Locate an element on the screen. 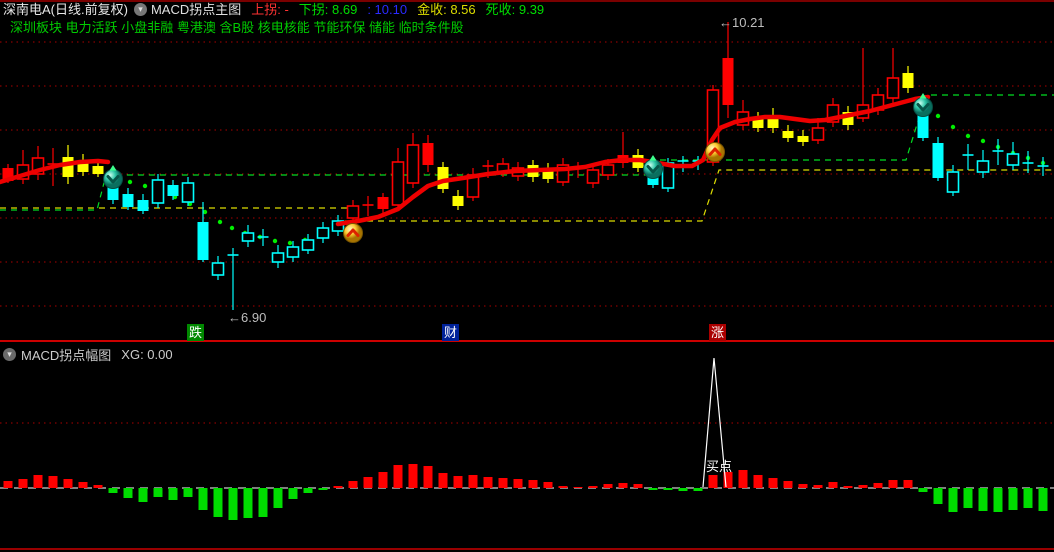 This screenshot has height=552, width=1054. divider-label-wealth: 财 is located at coordinates (450, 332).